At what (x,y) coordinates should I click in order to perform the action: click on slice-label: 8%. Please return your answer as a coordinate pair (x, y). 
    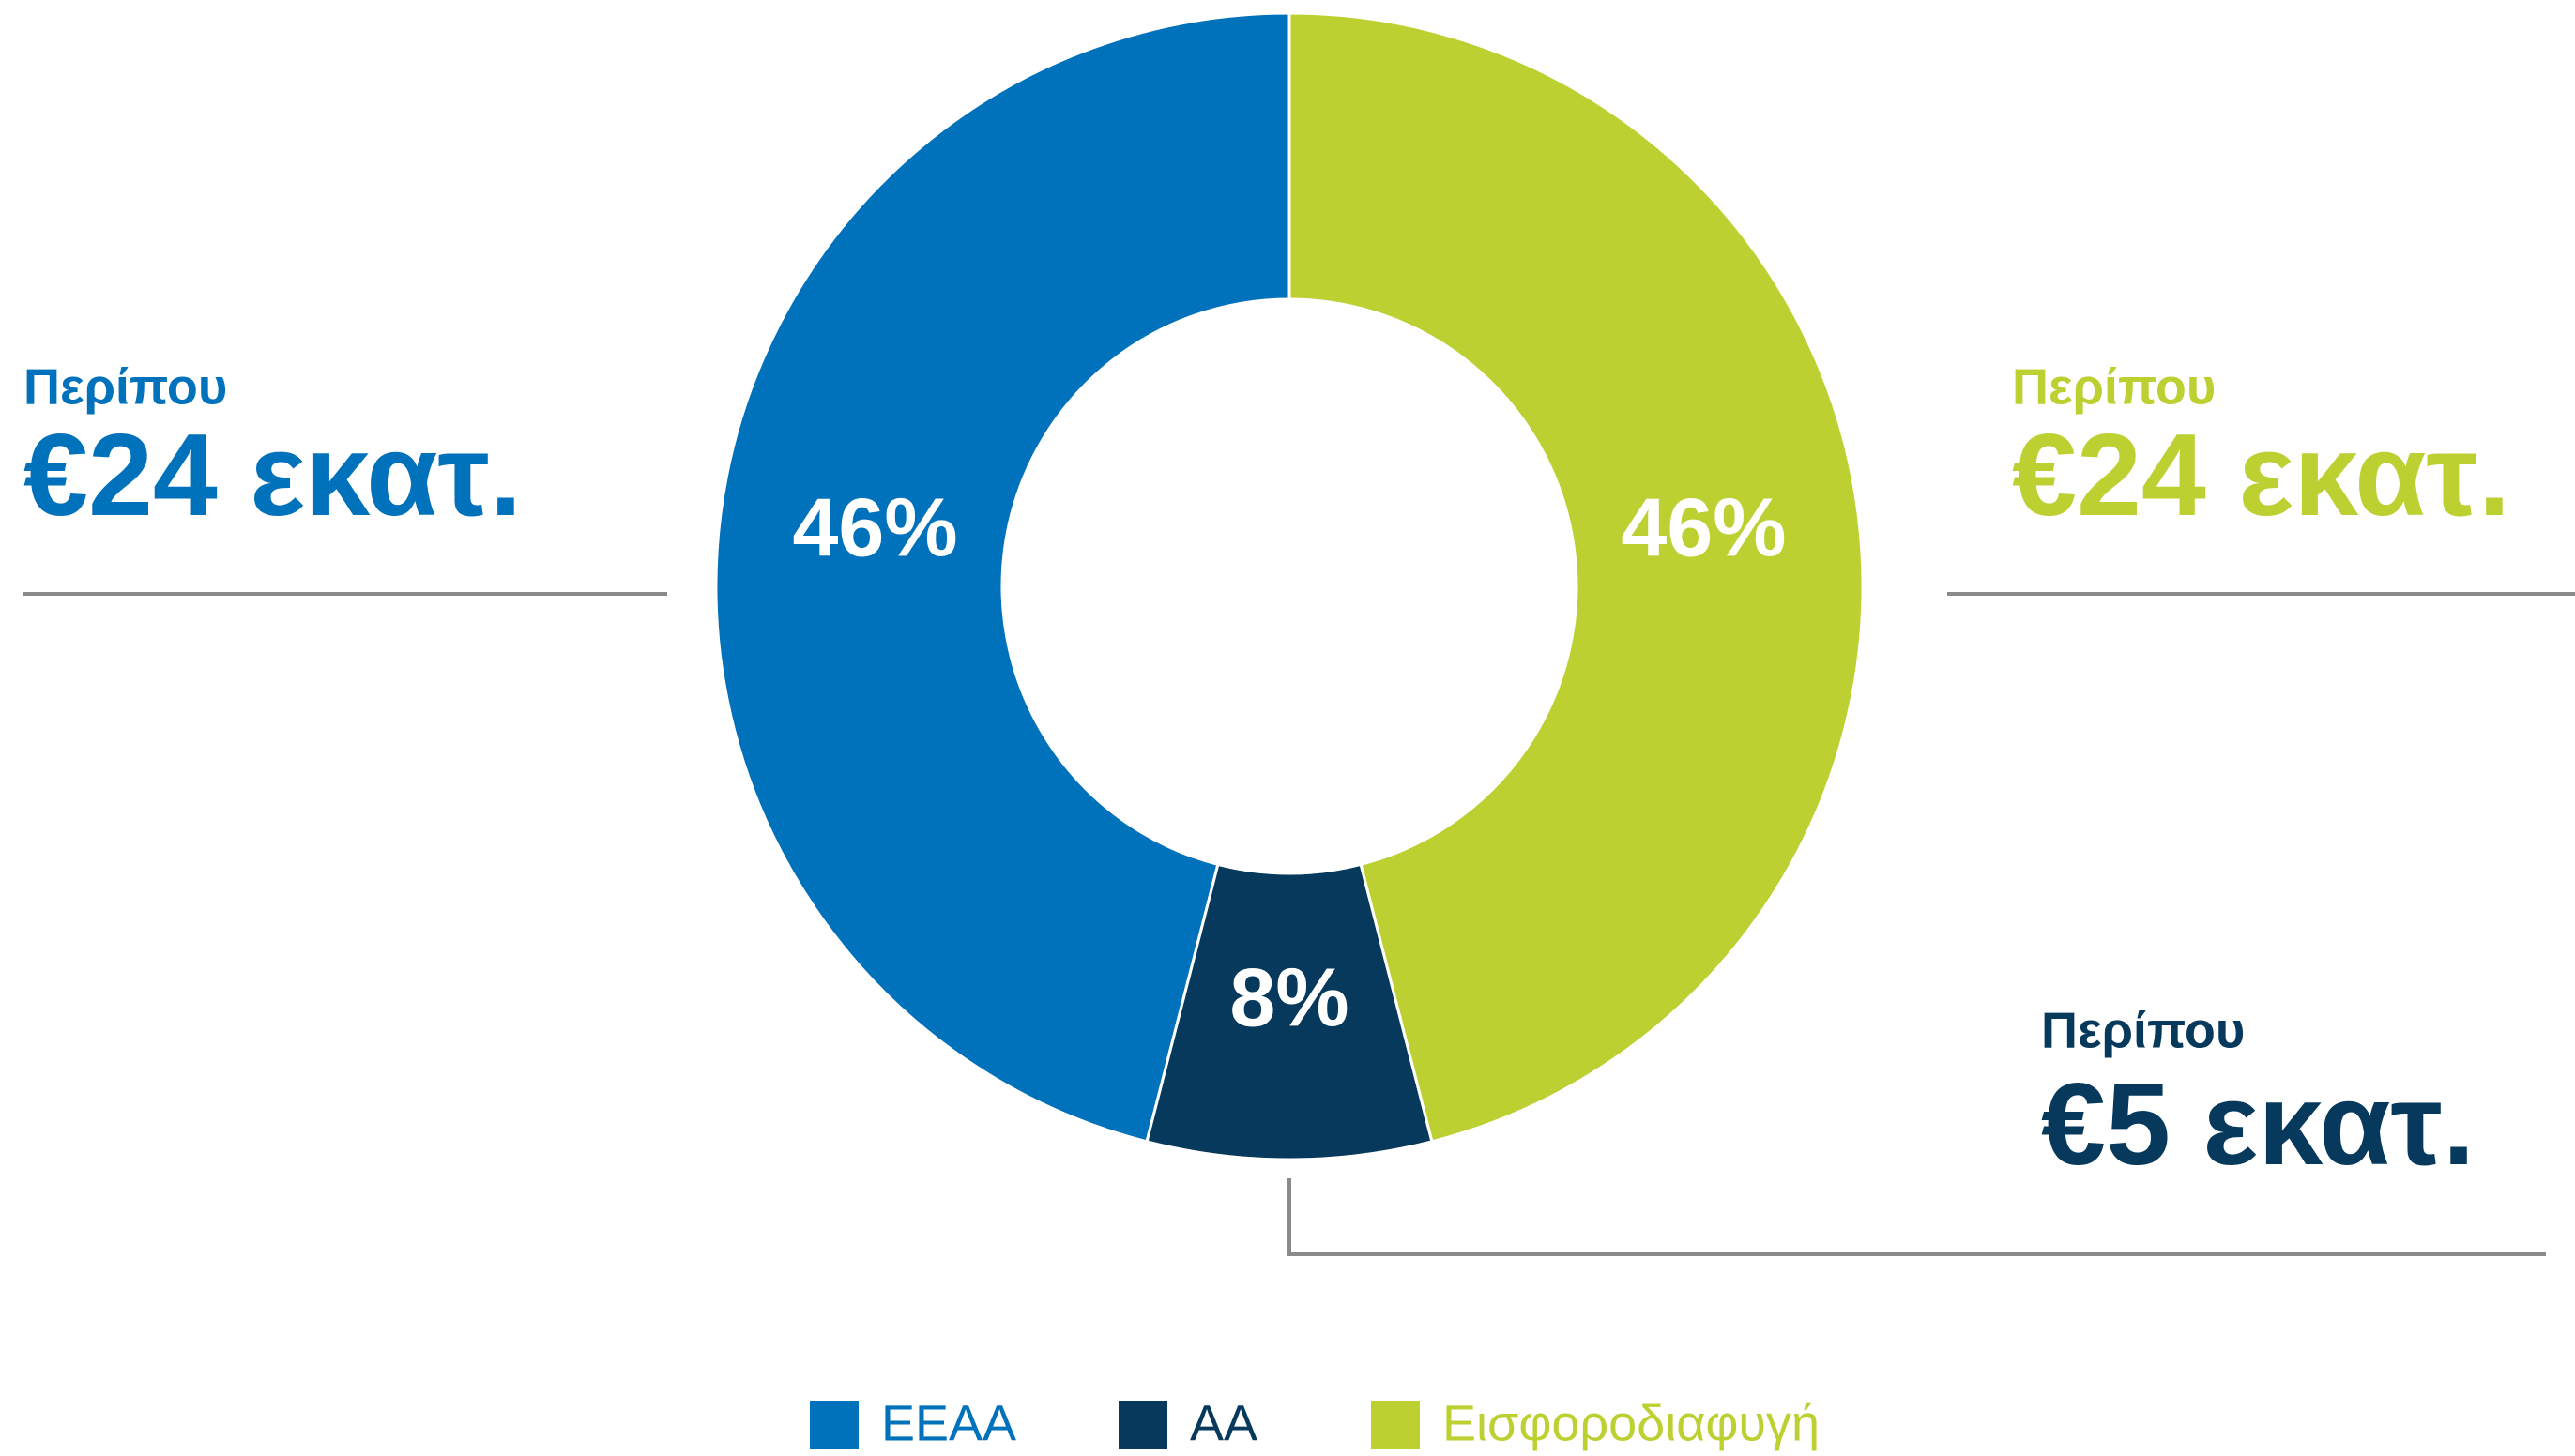
    Looking at the image, I should click on (1289, 996).